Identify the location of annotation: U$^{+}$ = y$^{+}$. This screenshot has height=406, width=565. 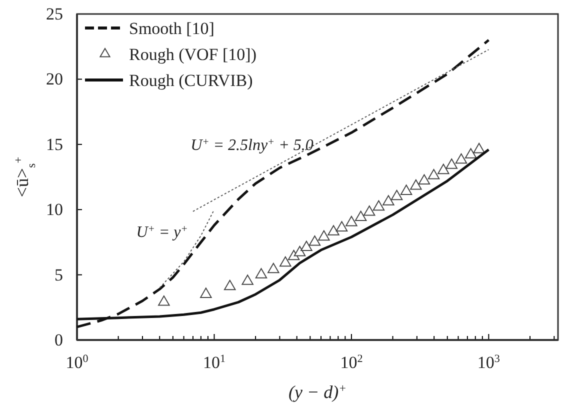
(162, 232).